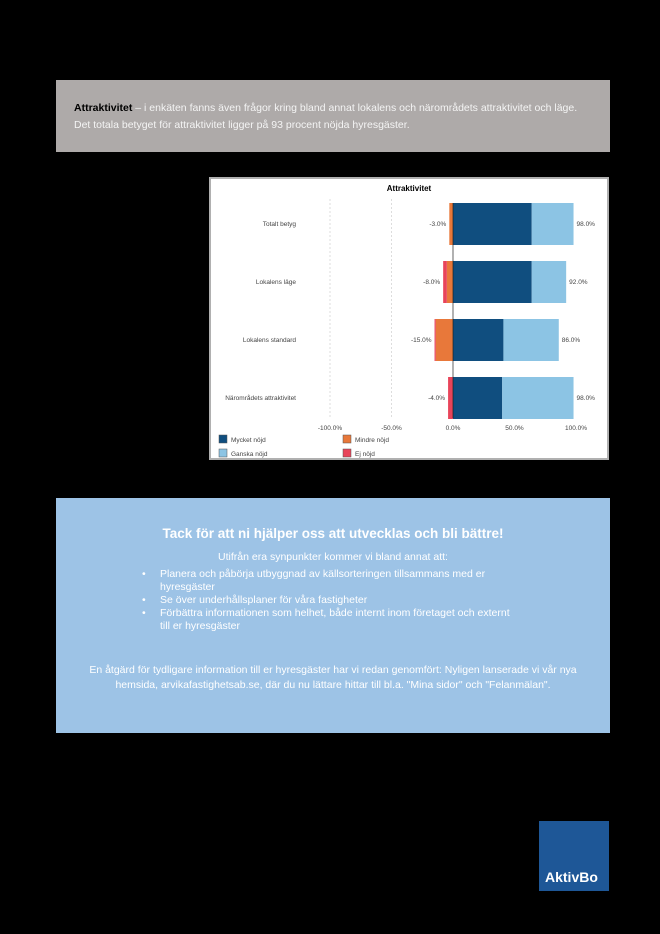 Image resolution: width=660 pixels, height=934 pixels. What do you see at coordinates (372, 440) in the screenshot?
I see `legend-label: Mindre nöjd` at bounding box center [372, 440].